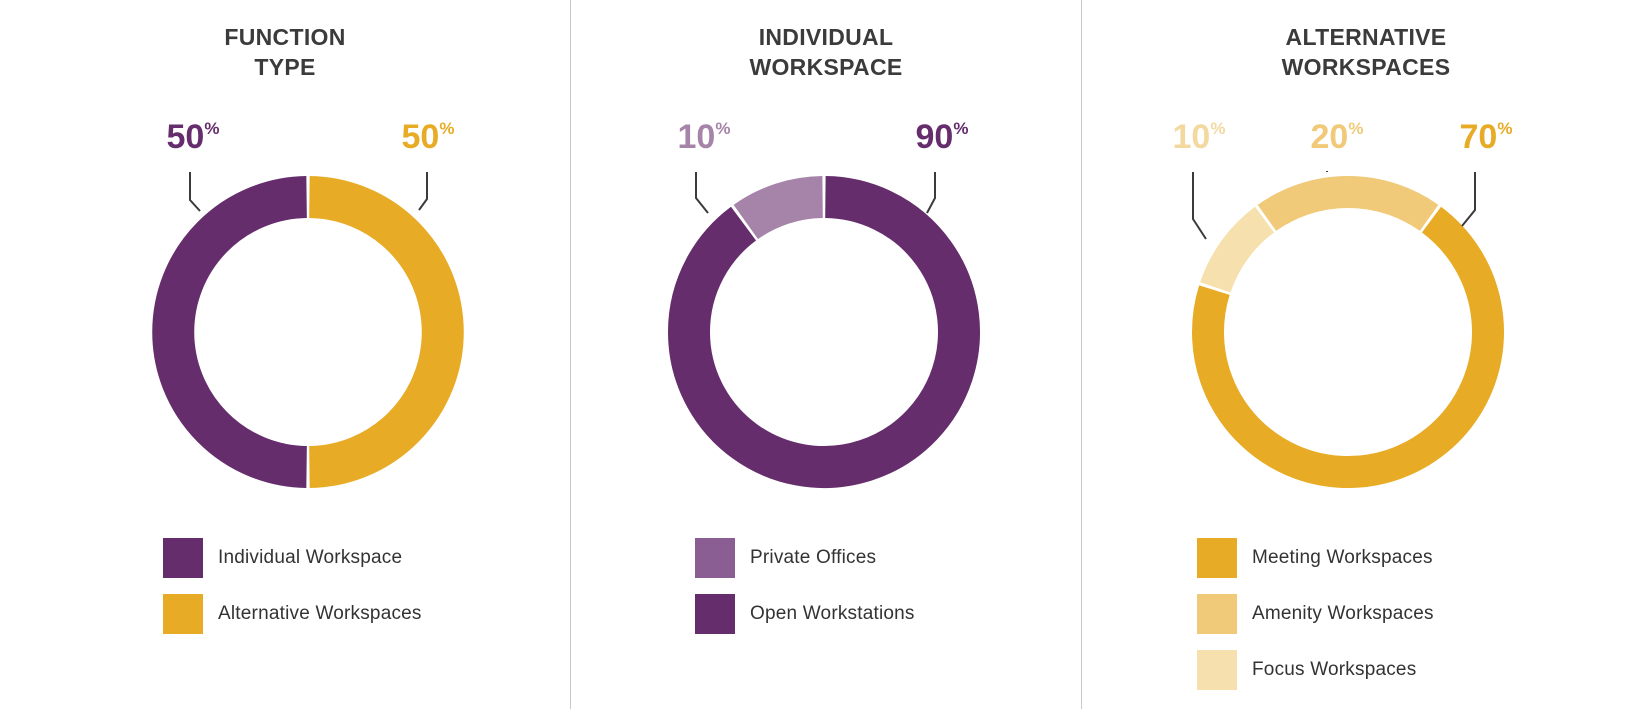  I want to click on slice-value-label: 70%, so click(1486, 137).